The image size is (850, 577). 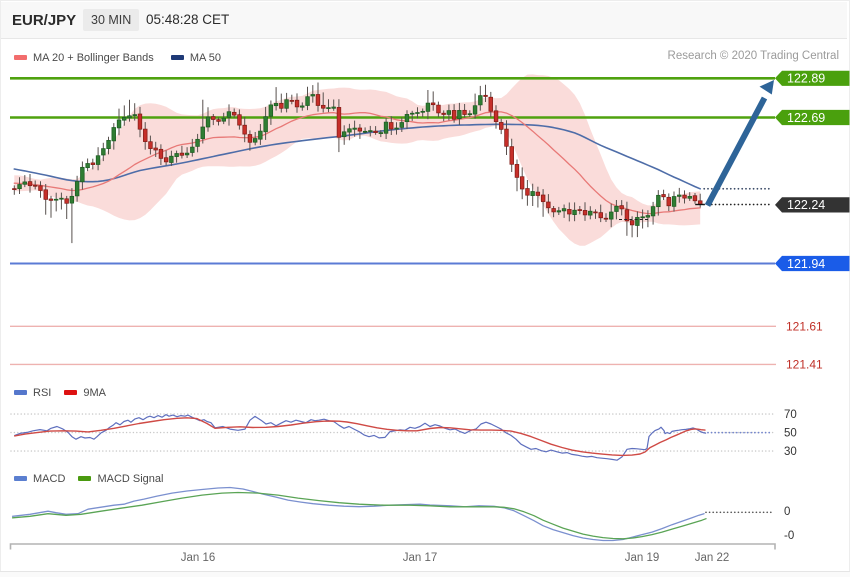 What do you see at coordinates (712, 558) in the screenshot?
I see `svg-text: Jan 22` at bounding box center [712, 558].